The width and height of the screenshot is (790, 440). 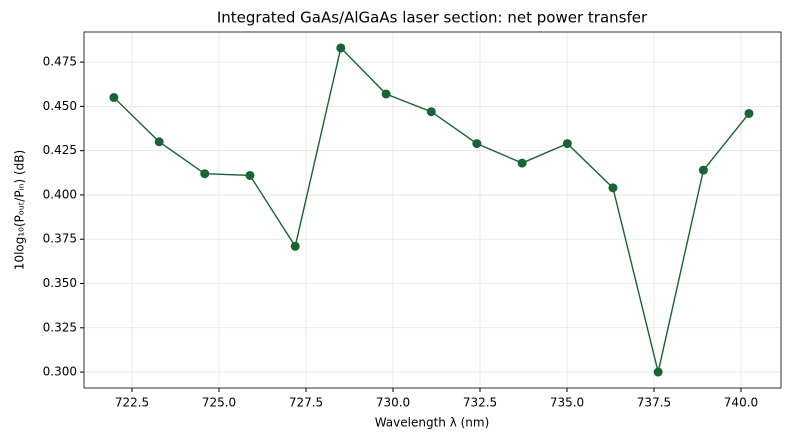 I want to click on x-tick-label: 722.5, so click(x=132, y=403).